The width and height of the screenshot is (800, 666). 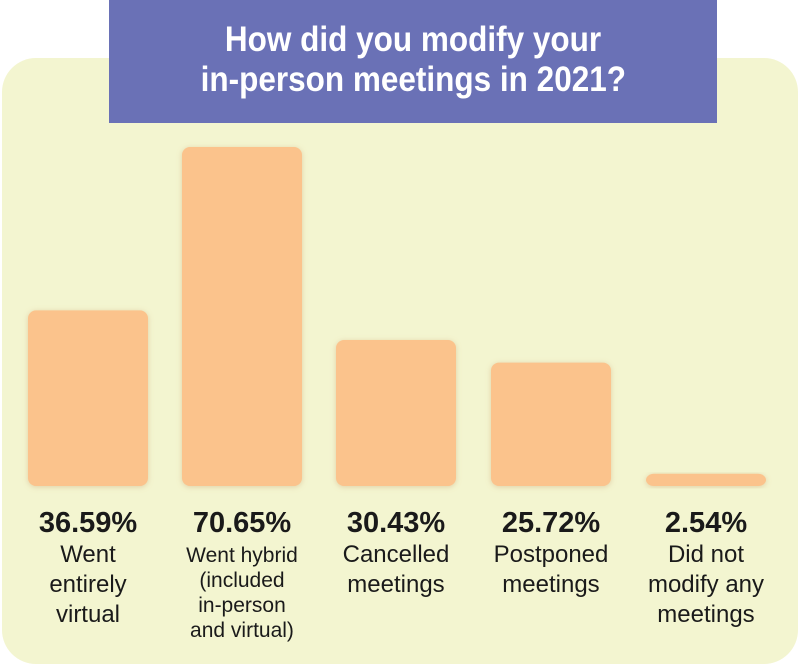 What do you see at coordinates (396, 569) in the screenshot?
I see `category-label-3: Cancelled meetings` at bounding box center [396, 569].